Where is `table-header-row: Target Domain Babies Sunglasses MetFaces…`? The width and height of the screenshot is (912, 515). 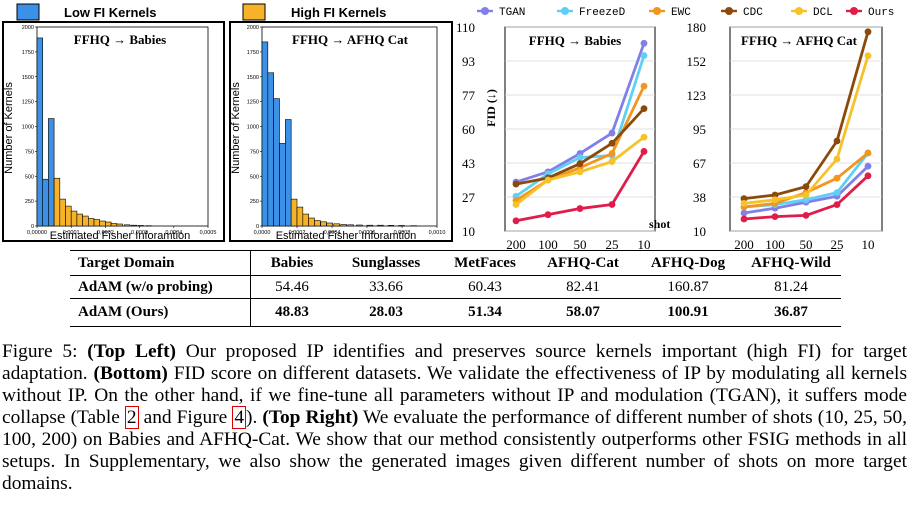 table-header-row: Target Domain Babies Sunglasses MetFaces… is located at coordinates (455, 263).